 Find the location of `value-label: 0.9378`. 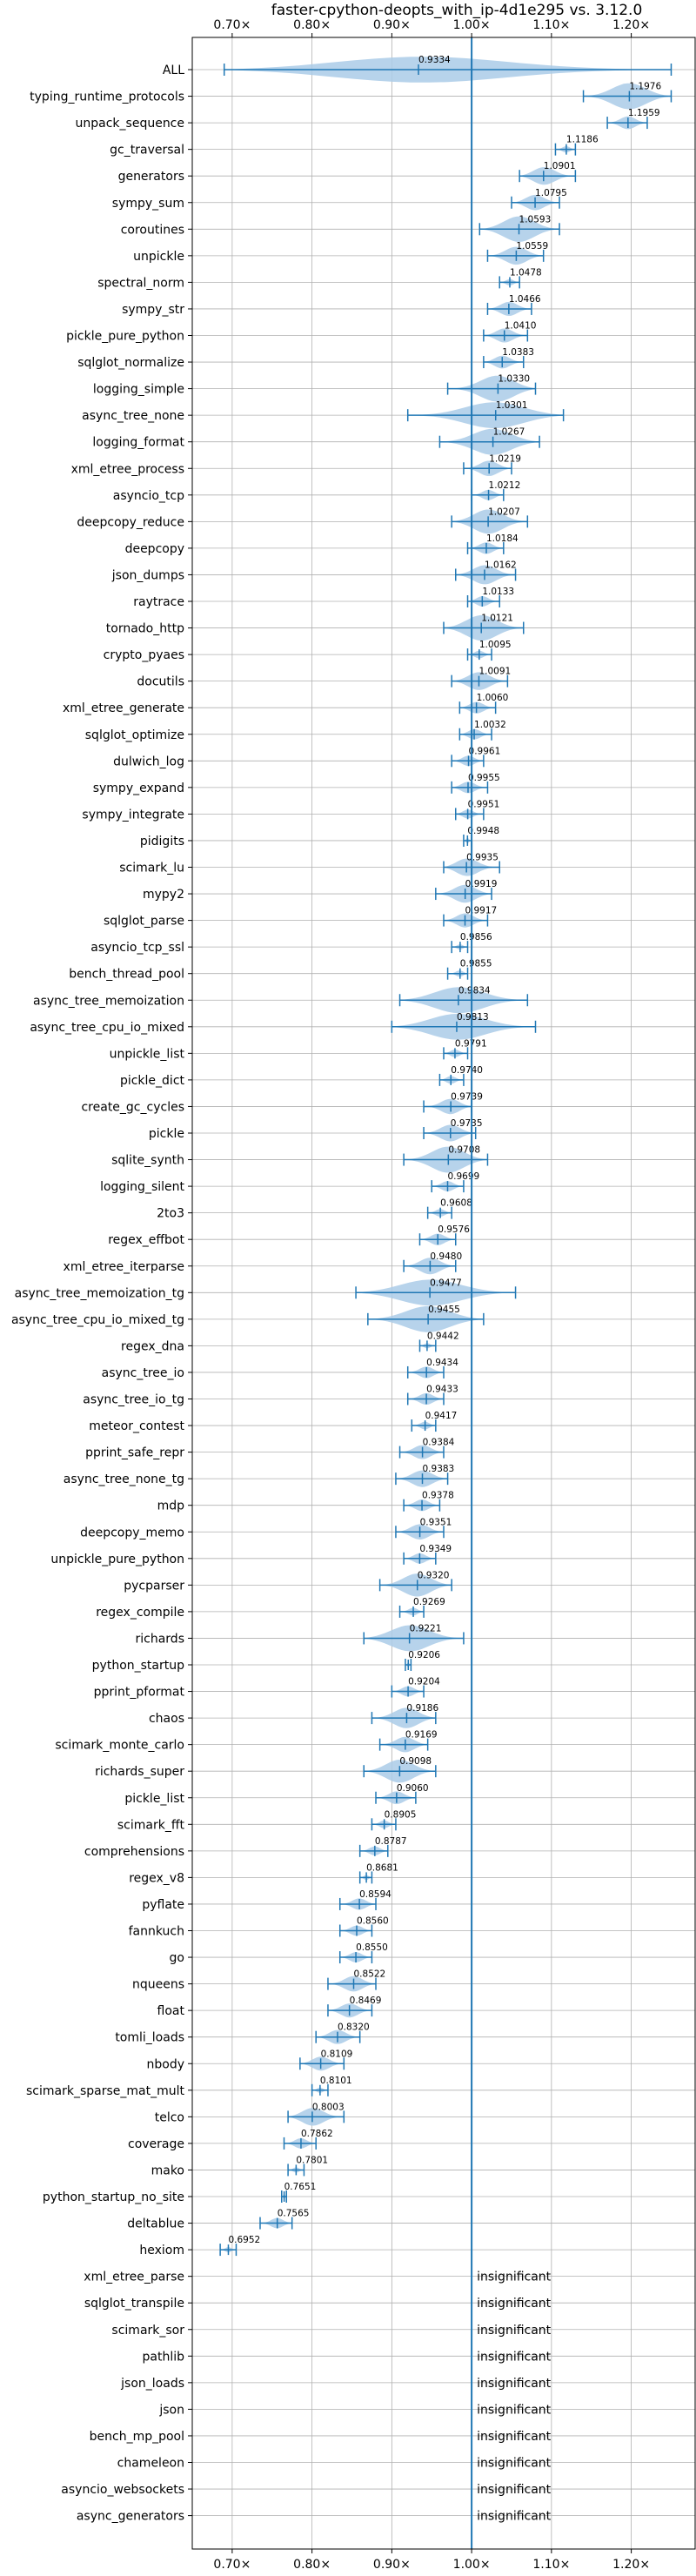

value-label: 0.9378 is located at coordinates (438, 1496).